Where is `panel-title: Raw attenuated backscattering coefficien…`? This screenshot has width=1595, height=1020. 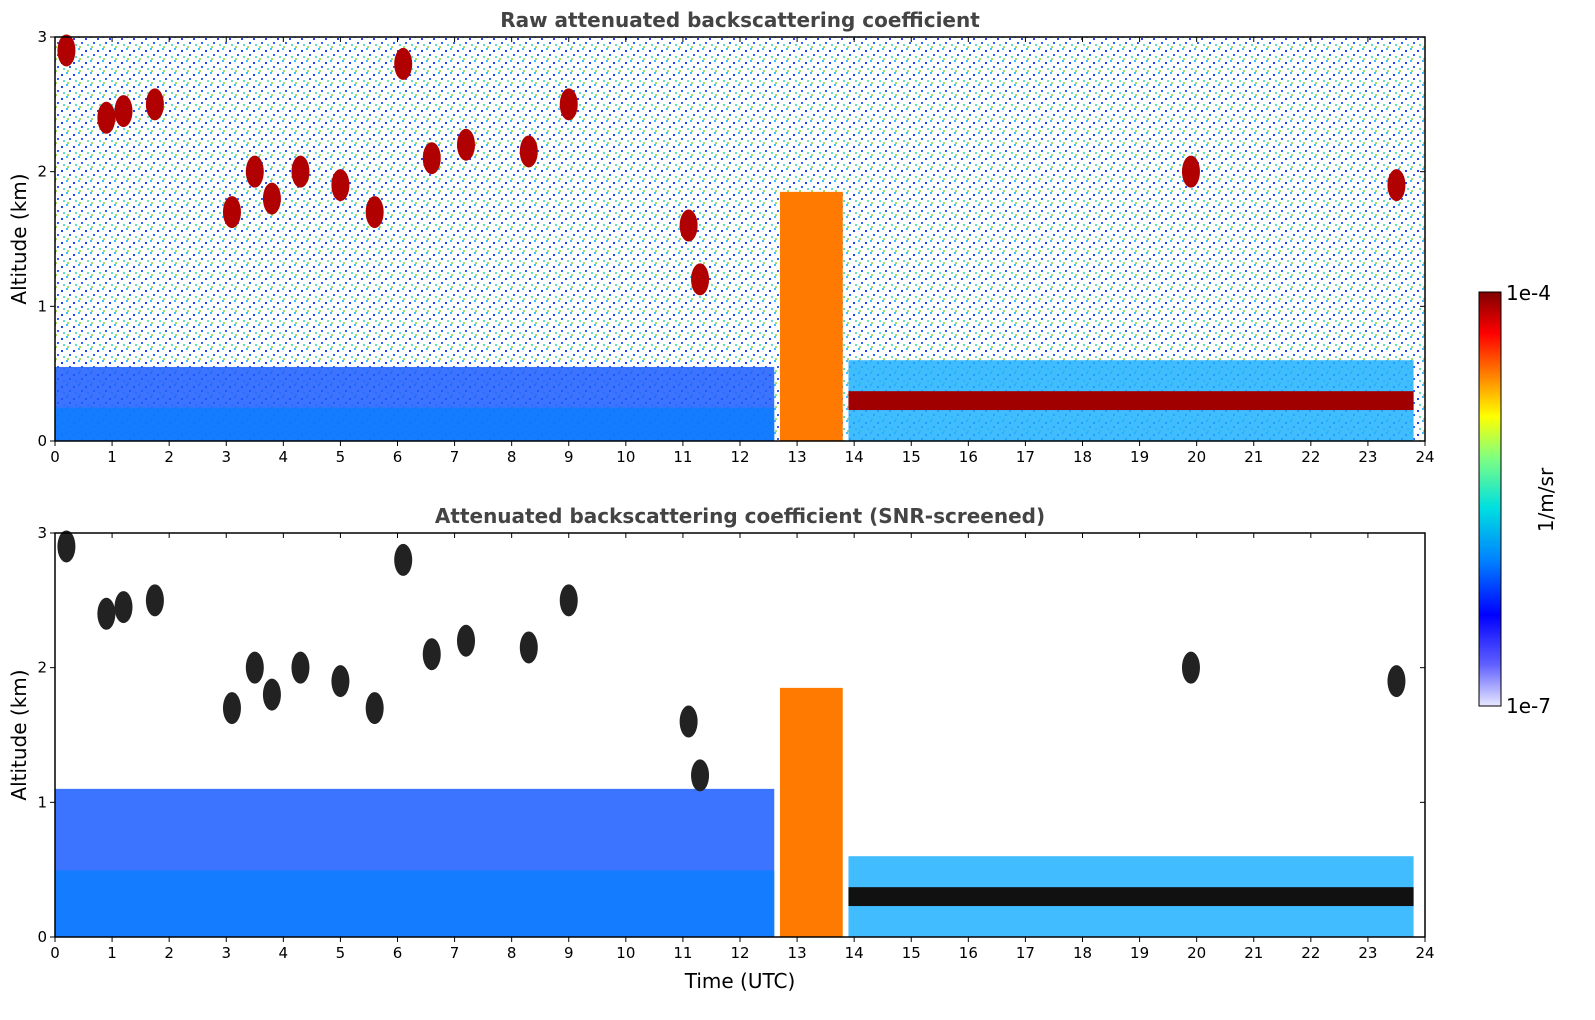
panel-title: Raw attenuated backscattering coefficien… is located at coordinates (740, 20).